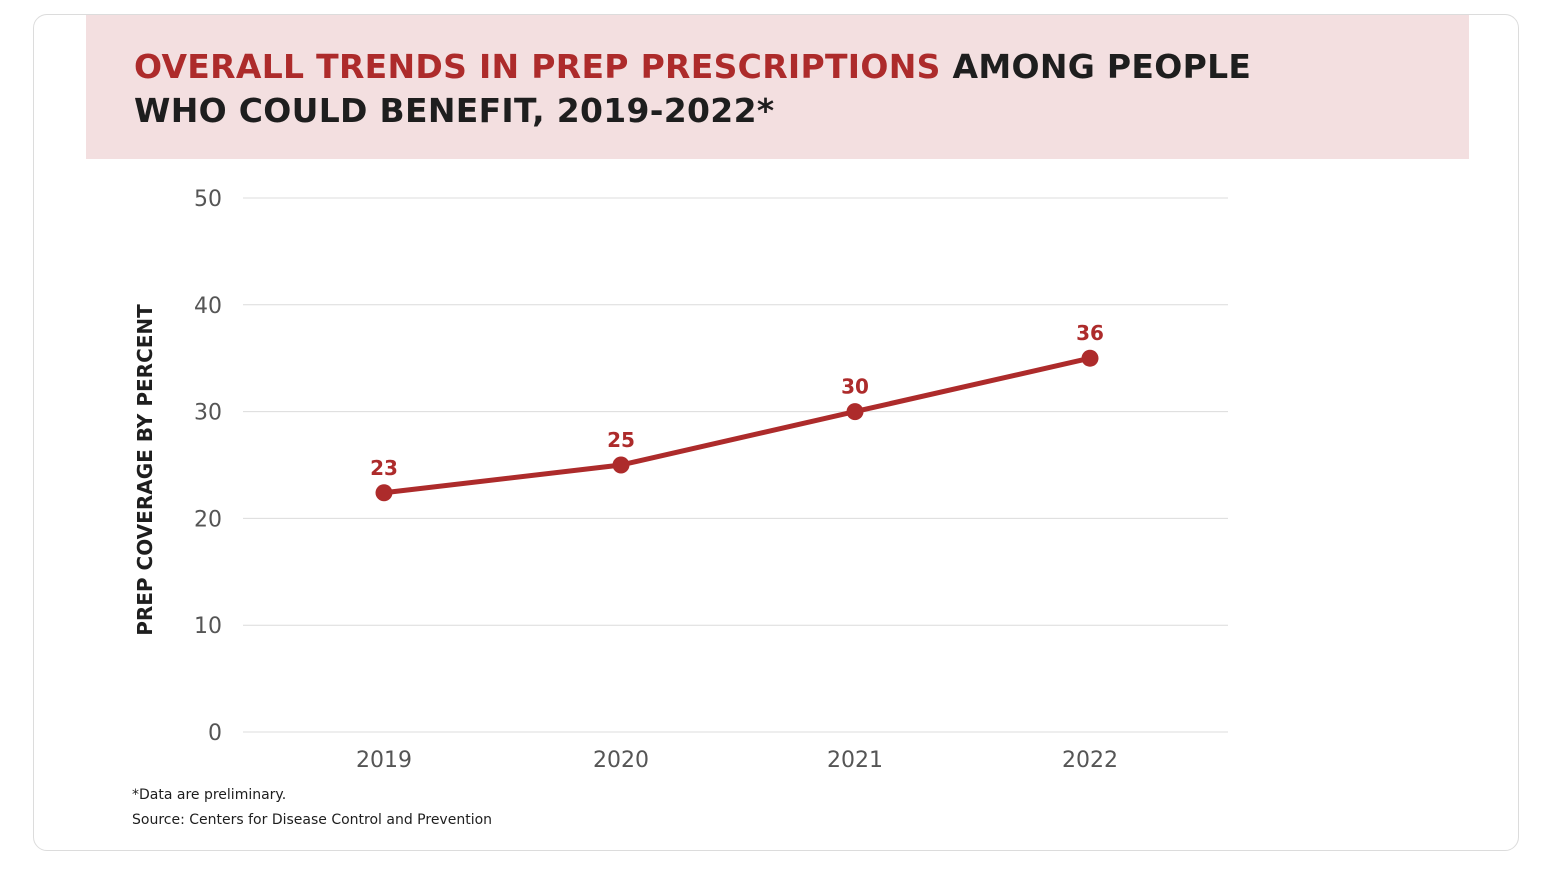 The image size is (1558, 878). I want to click on y-tick-label: 10, so click(208, 626).